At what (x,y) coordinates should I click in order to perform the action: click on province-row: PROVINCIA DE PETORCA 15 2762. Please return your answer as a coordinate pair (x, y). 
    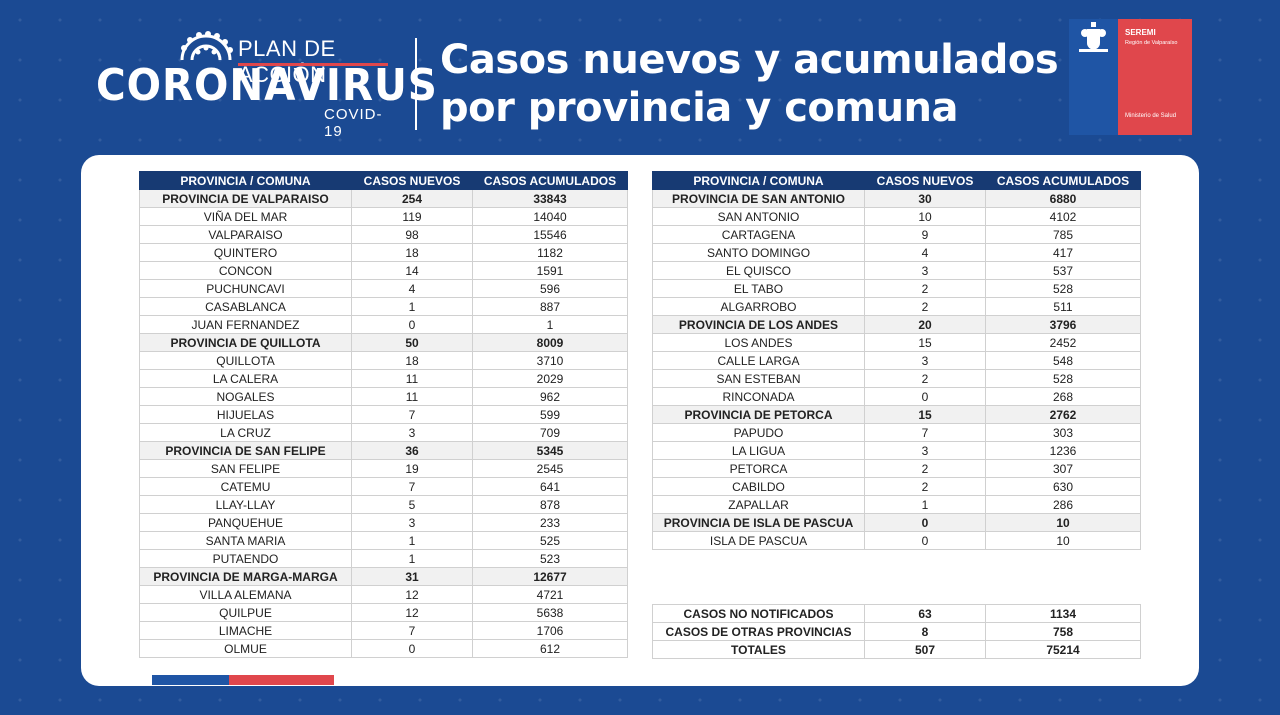
    Looking at the image, I should click on (896, 414).